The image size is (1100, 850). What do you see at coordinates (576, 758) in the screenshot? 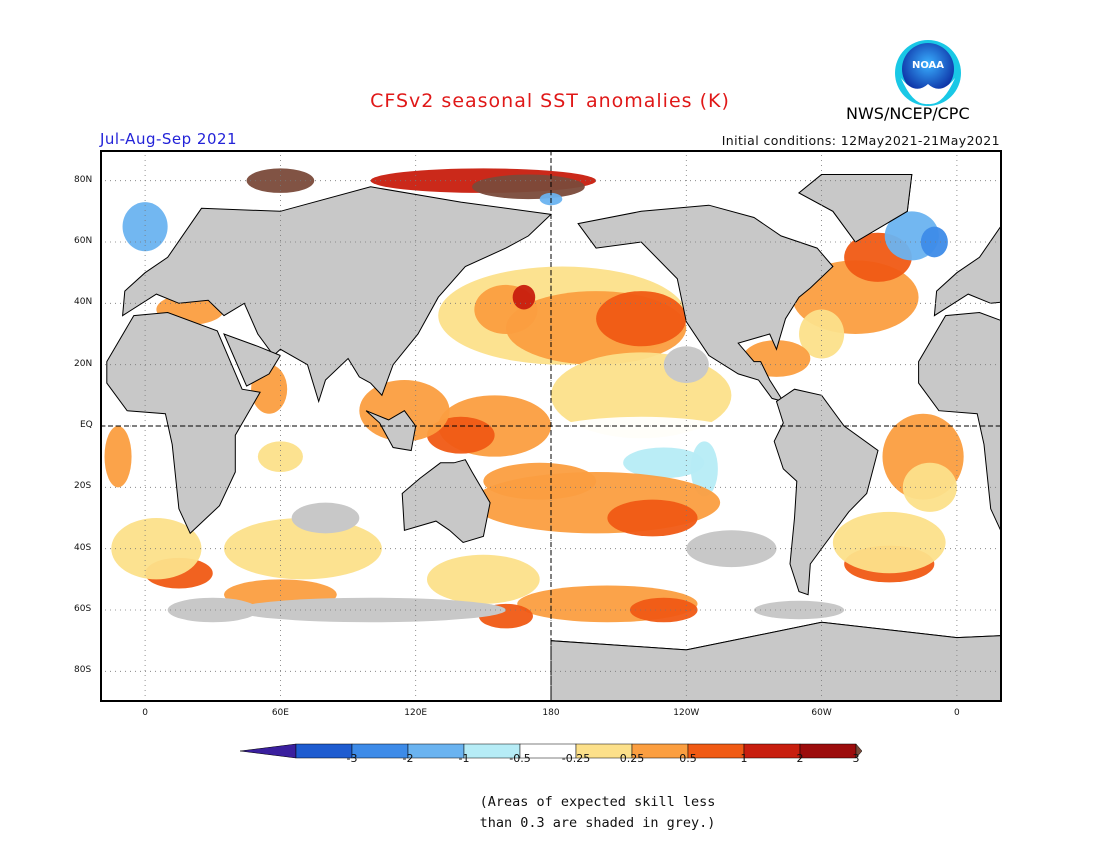
I see `colorbar-label: -0.25` at bounding box center [576, 758].